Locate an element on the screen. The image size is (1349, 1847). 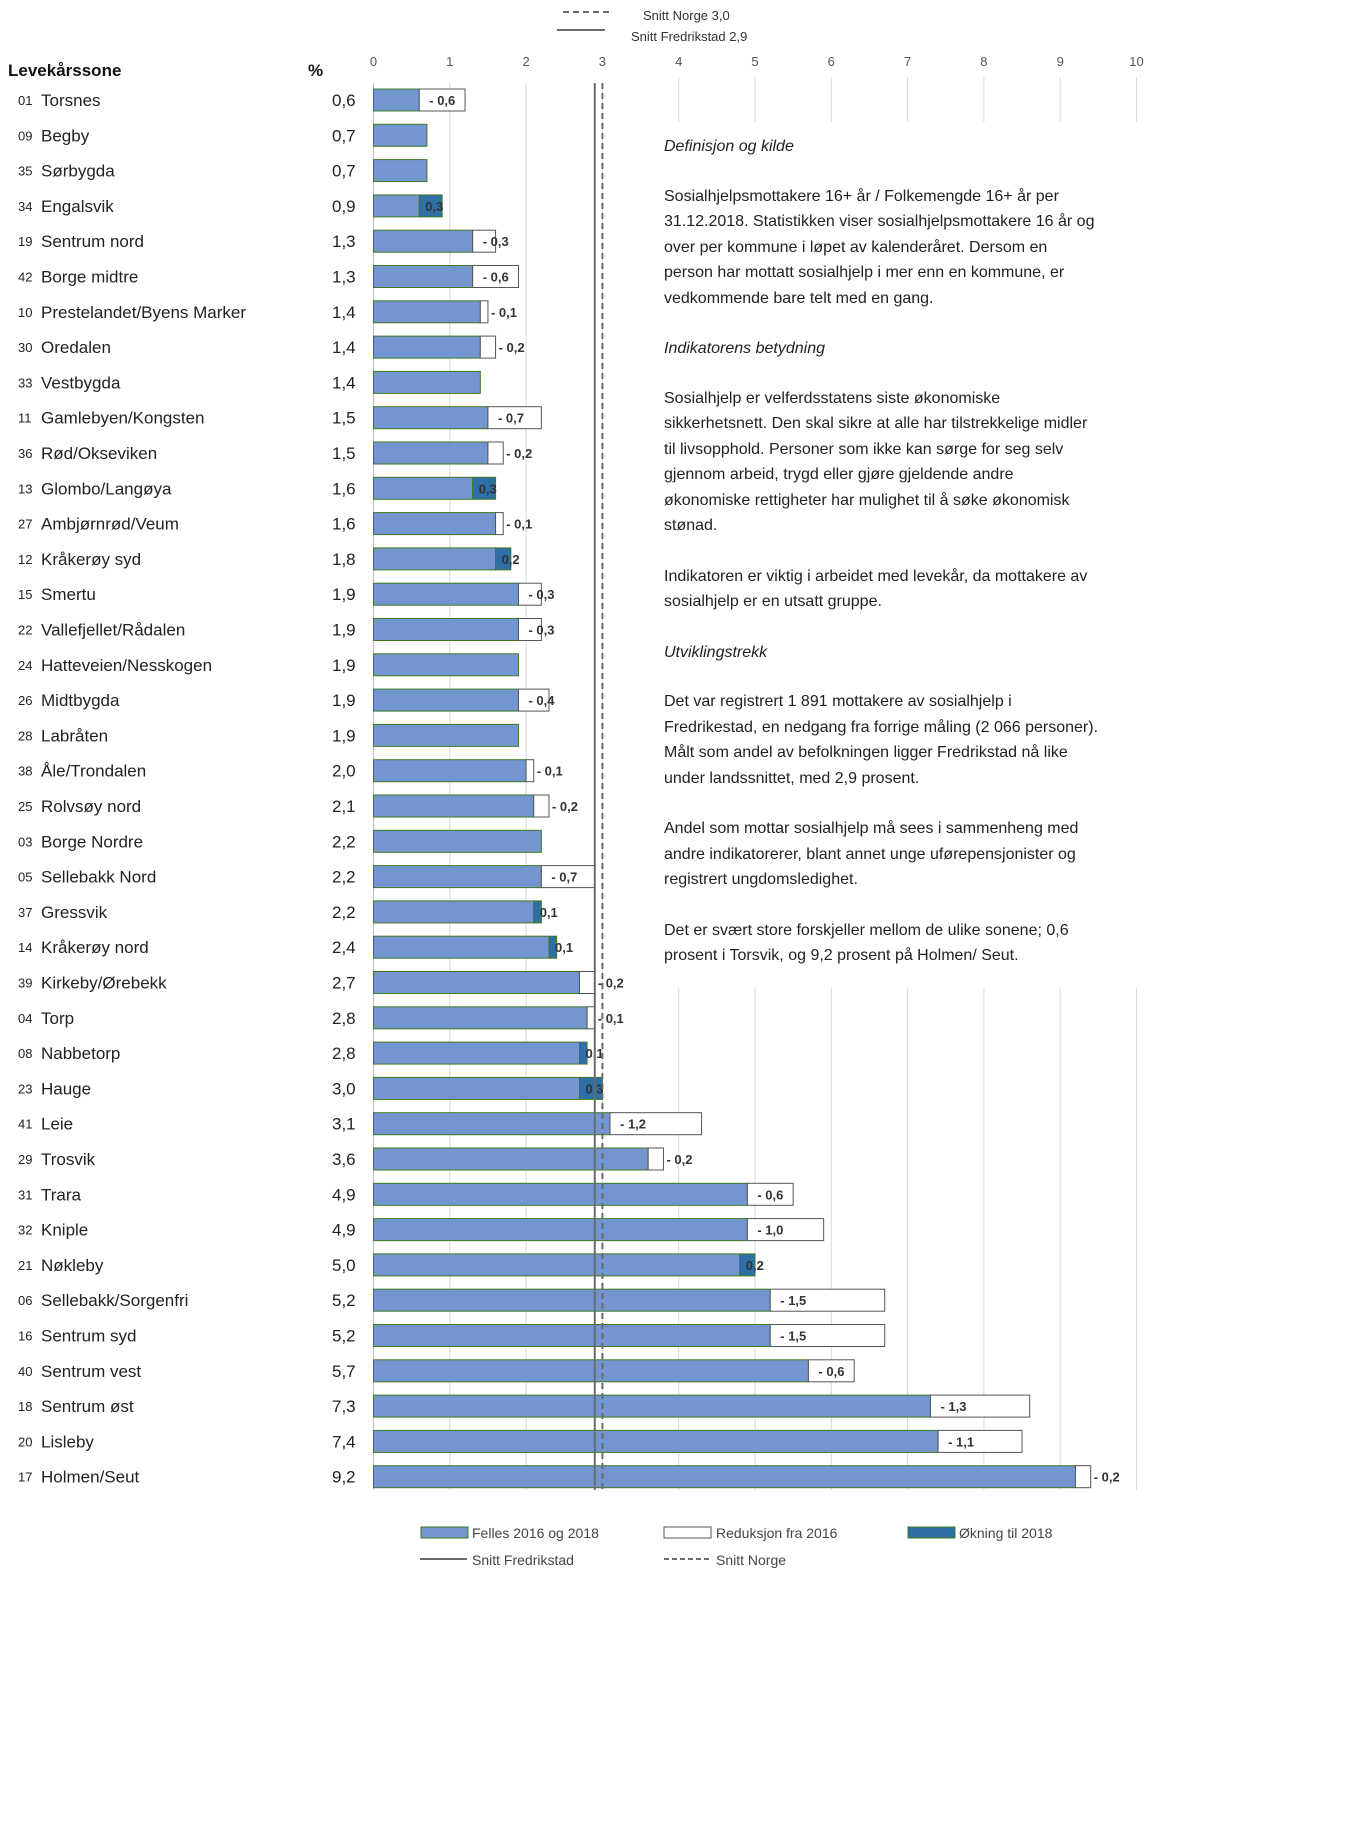
bar-increase is located at coordinates (503, 559).